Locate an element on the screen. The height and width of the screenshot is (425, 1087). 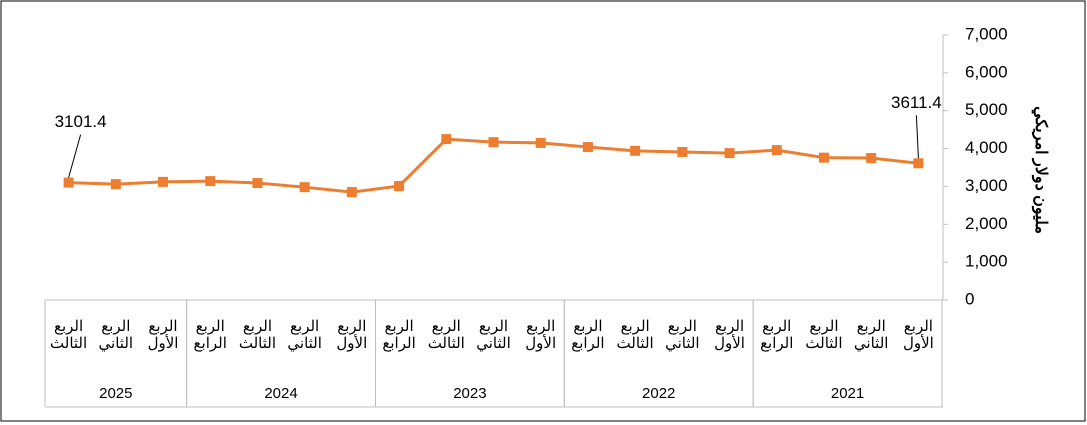
y-tick-label: 0 is located at coordinates (969, 298).